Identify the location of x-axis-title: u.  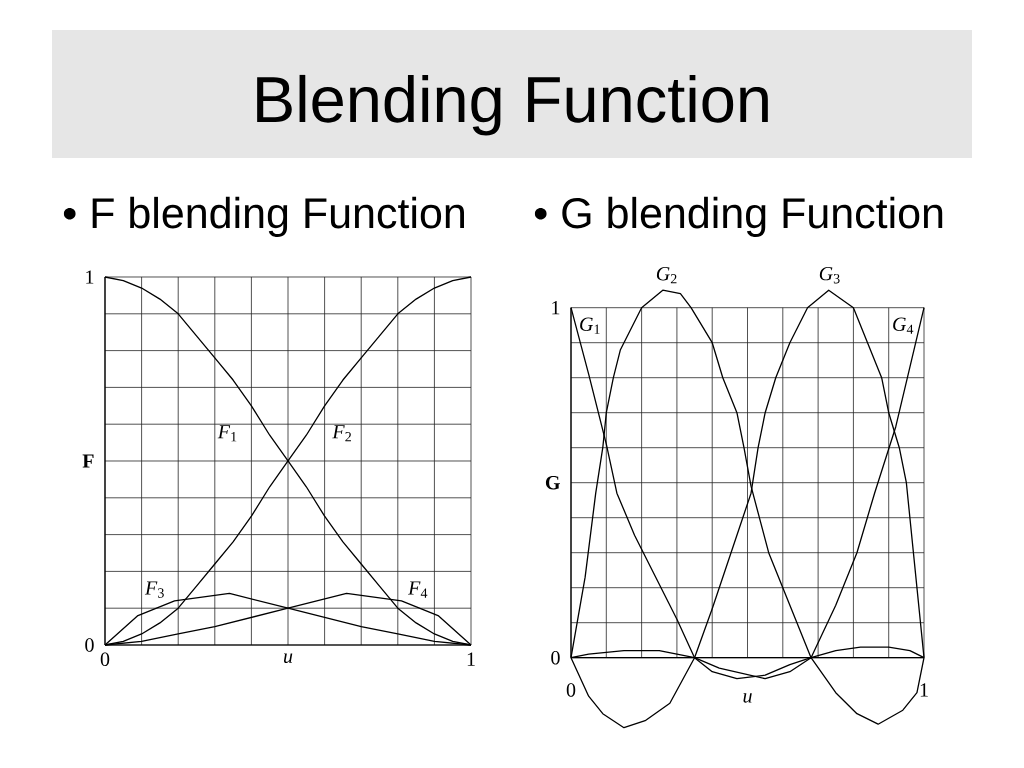
(288, 658).